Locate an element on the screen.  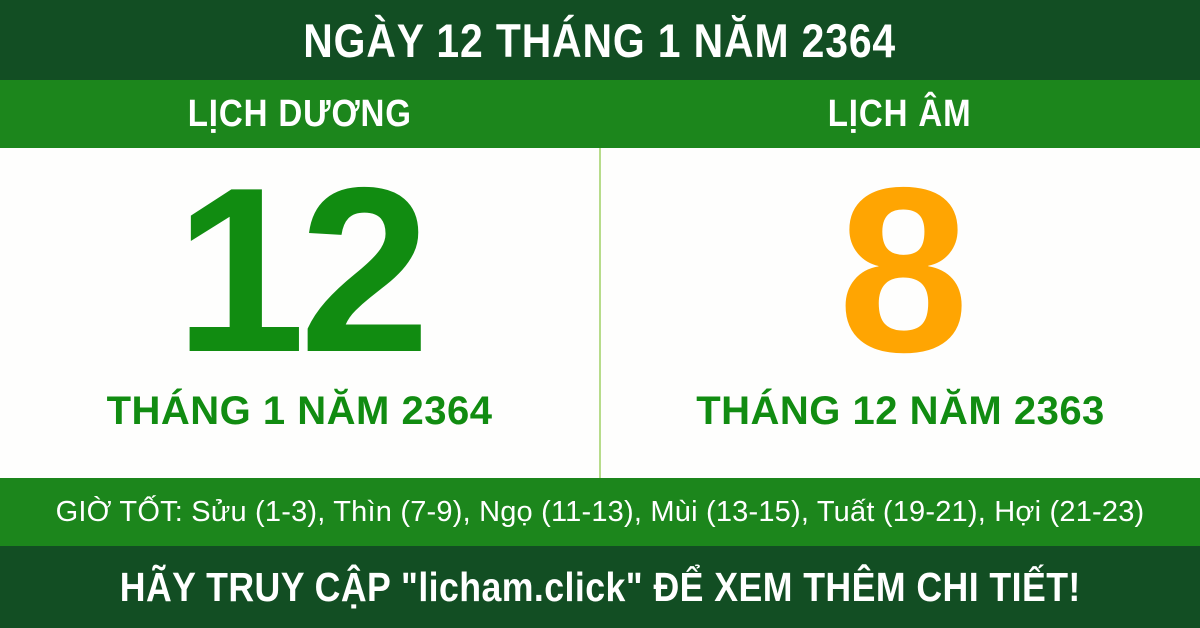
lunar-month-year: THÁNG 12 NĂM 2363 is located at coordinates (900, 411).